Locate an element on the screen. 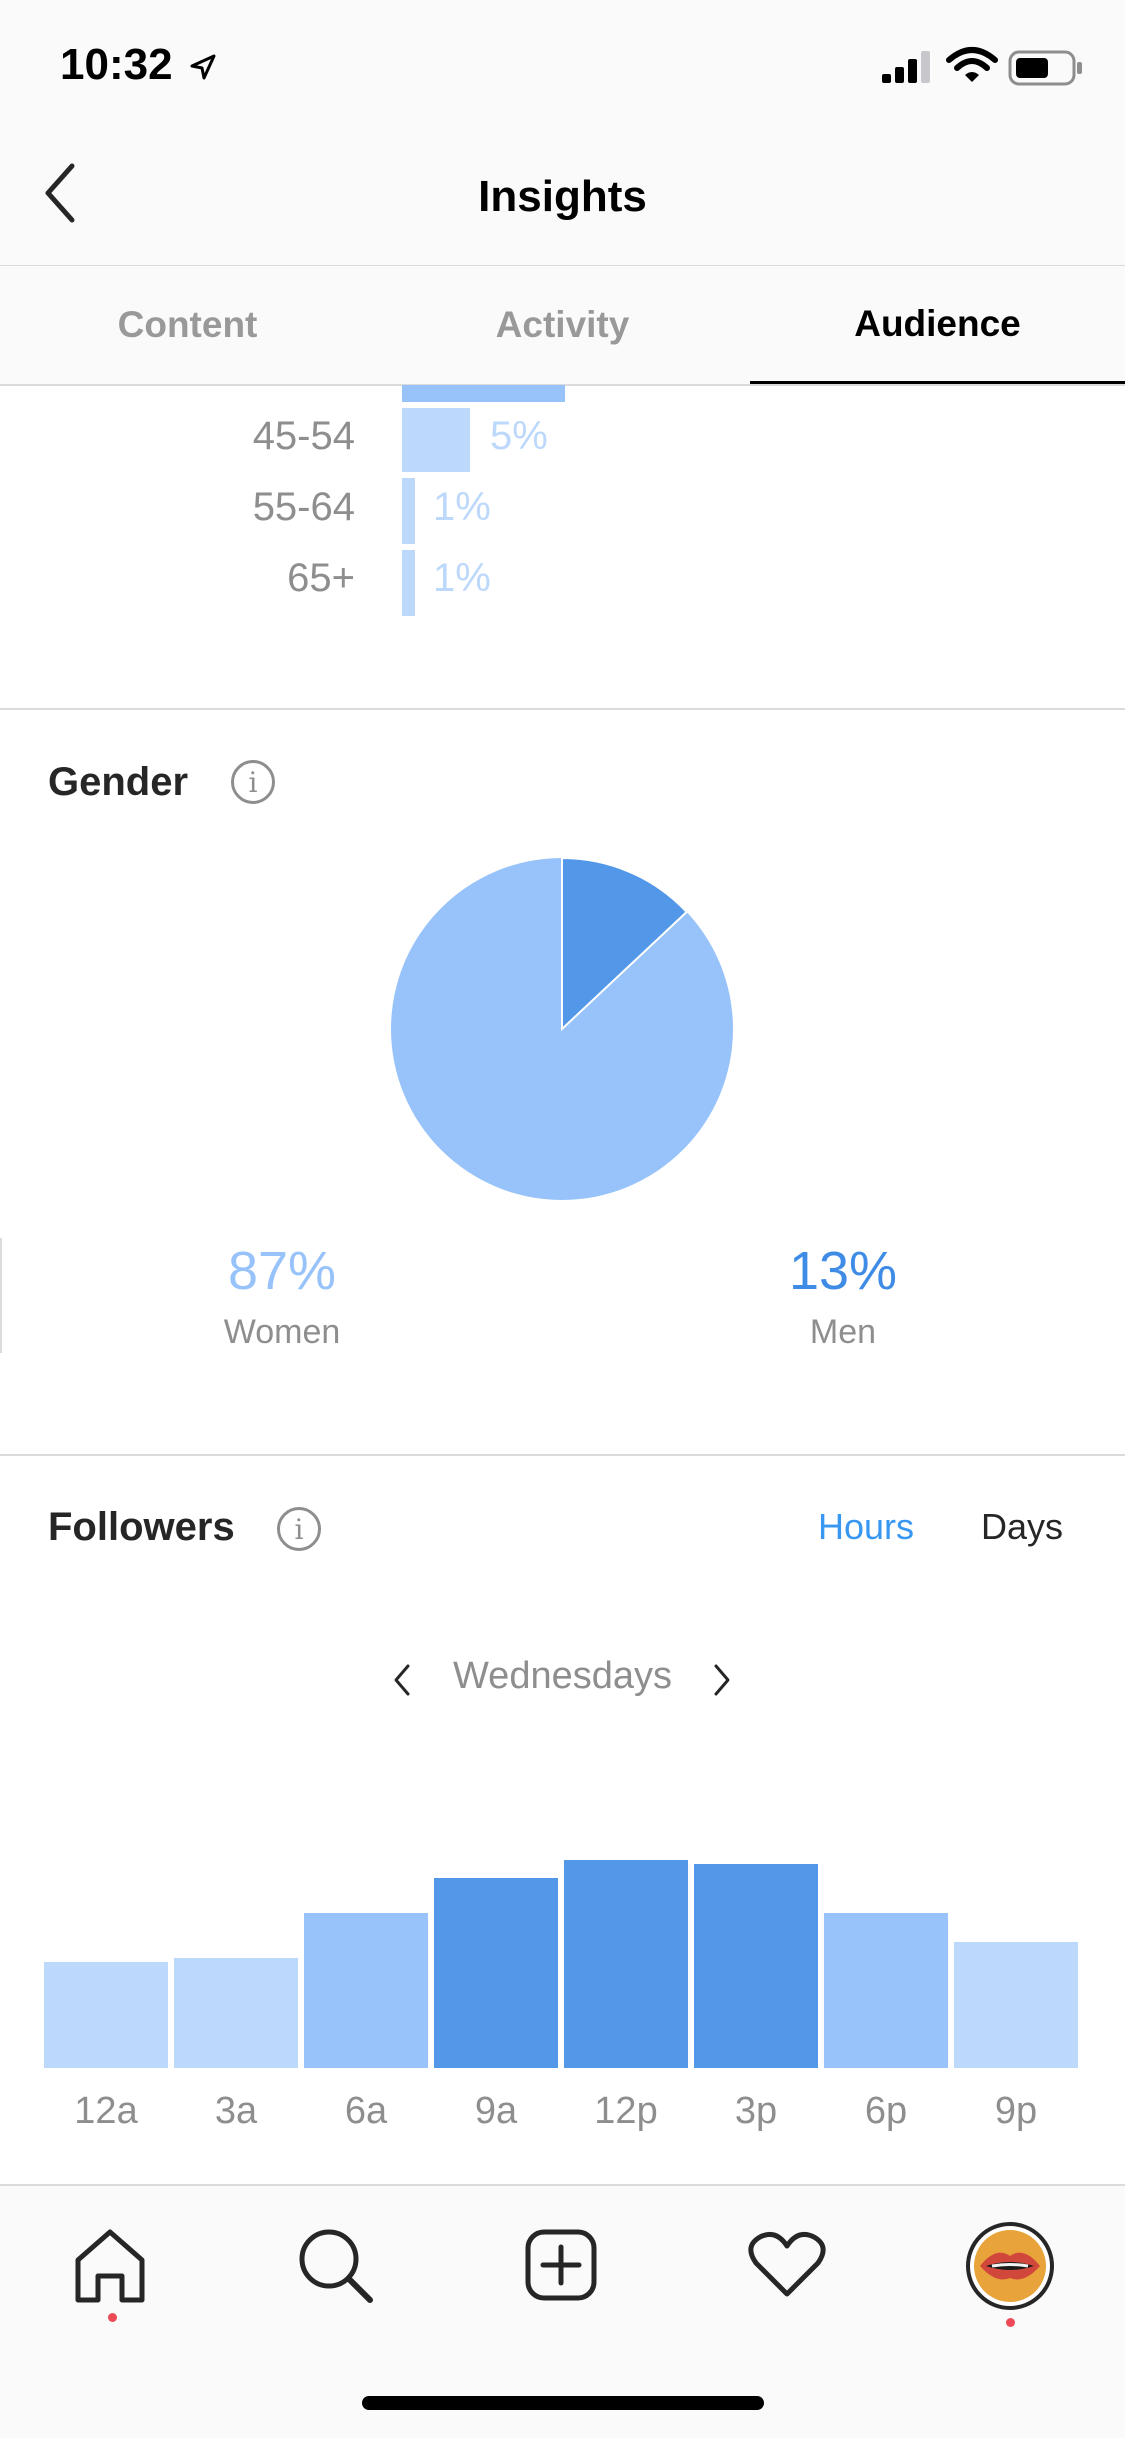 Image resolution: width=1125 pixels, height=2438 pixels. search-icon is located at coordinates (336, 2266).